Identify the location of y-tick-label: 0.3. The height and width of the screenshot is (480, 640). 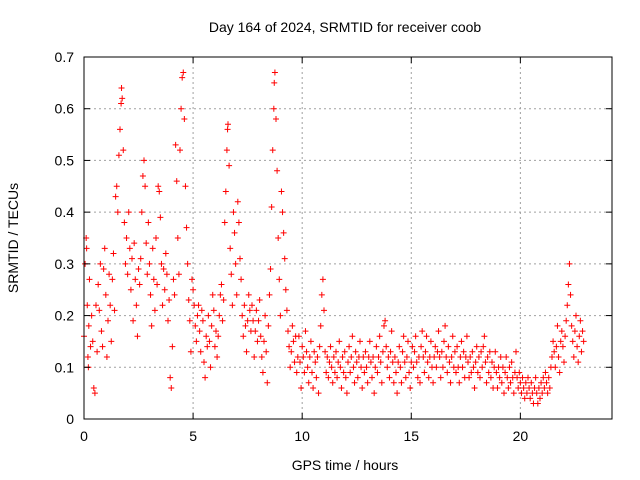
(65, 264).